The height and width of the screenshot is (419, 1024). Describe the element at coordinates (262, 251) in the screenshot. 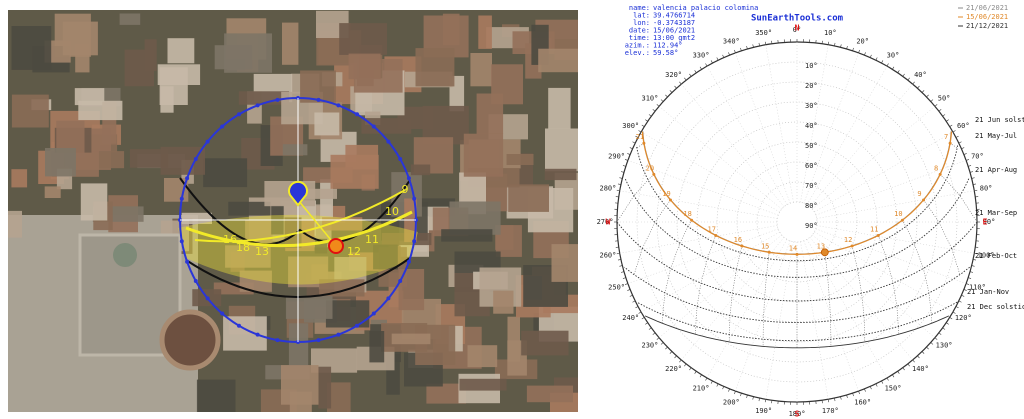

I see `map-hour-label: 13` at that location.